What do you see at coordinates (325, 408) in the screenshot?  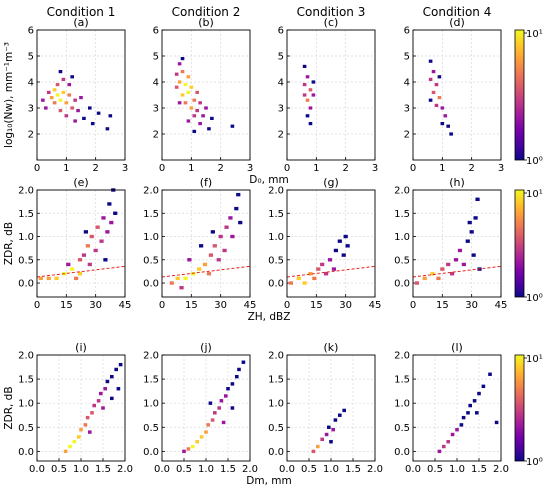 I see `panel-k: (k) 0.0 0.5 1.0 1.5 2.0 0.0 0.5 1.0 1.5 2.0` at bounding box center [325, 408].